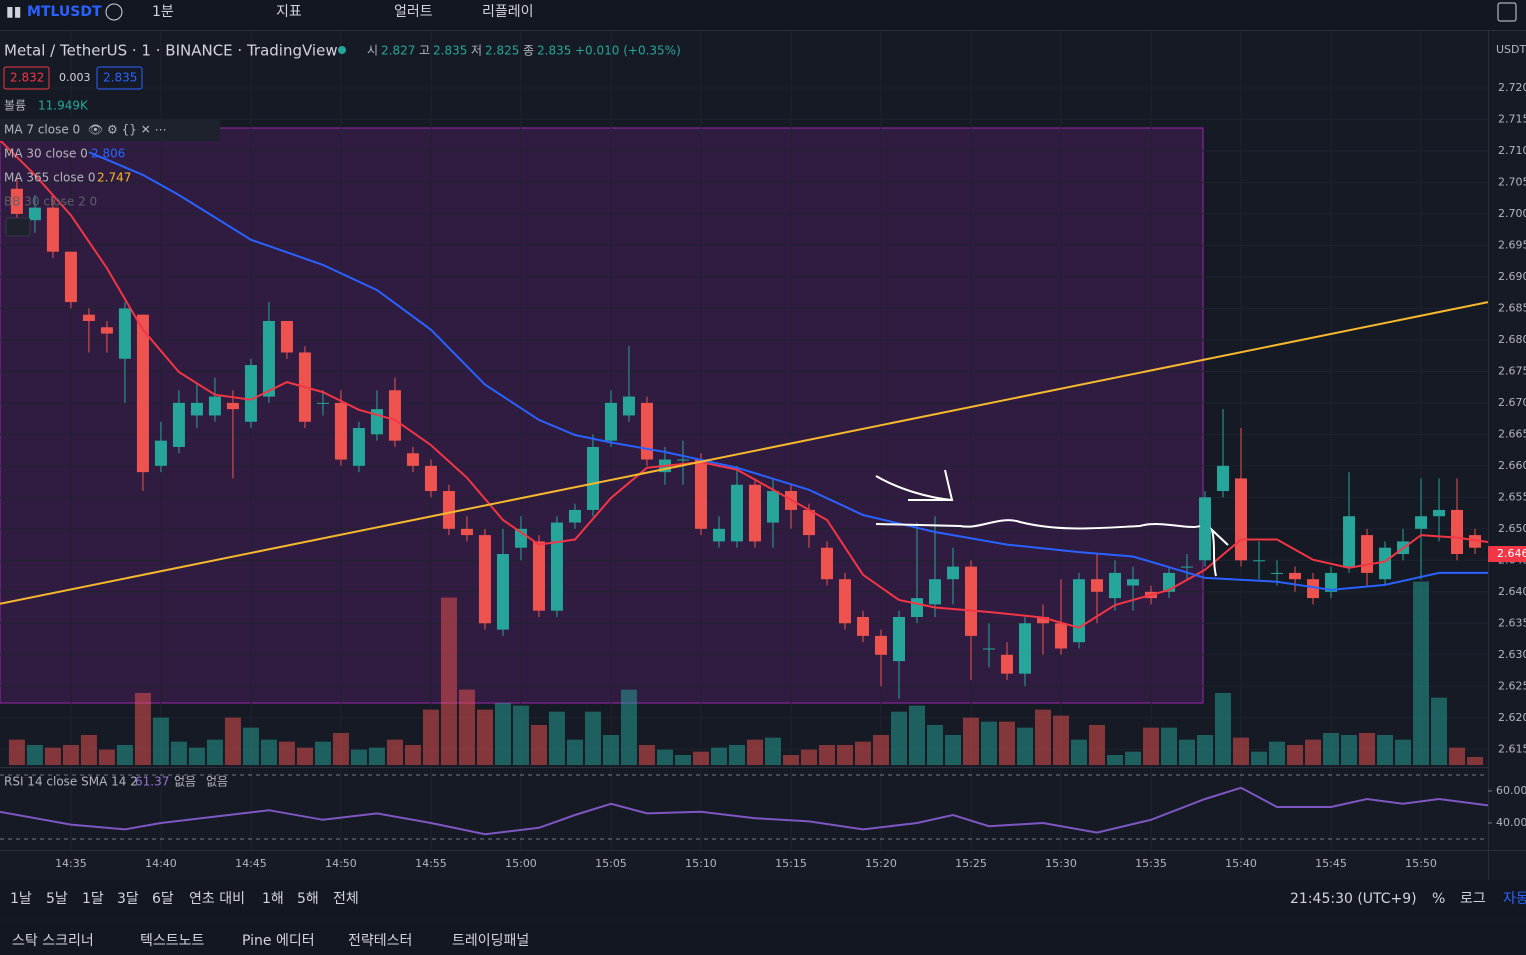 This screenshot has width=1526, height=955. I want to click on tab: 텍스트노트, so click(172, 941).